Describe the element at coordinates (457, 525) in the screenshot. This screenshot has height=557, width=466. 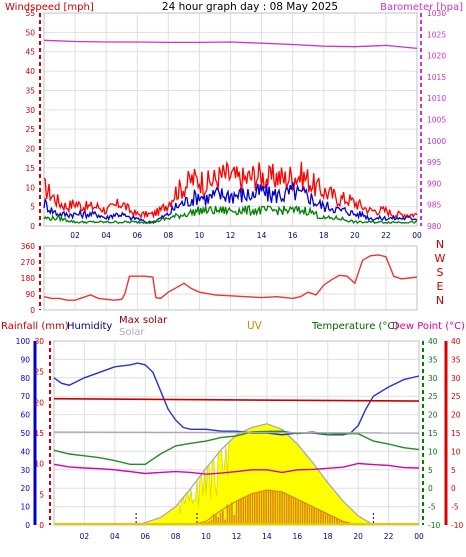
I see `dewpoint-tick-label: -10` at that location.